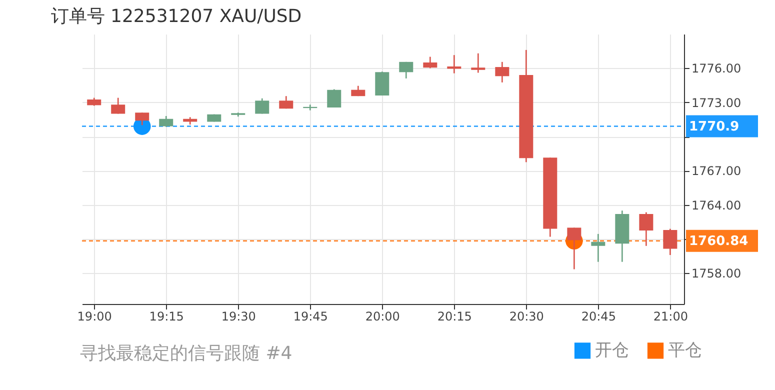  I want to click on chart-title: 订单号 122531207 XAU/USD, so click(176, 16).